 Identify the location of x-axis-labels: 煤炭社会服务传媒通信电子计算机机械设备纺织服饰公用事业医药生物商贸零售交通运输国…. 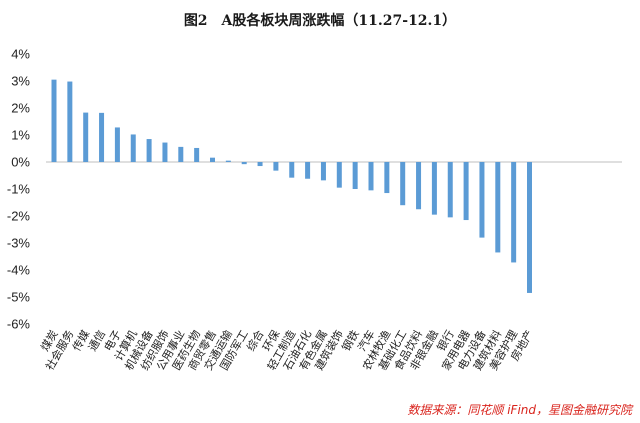
(287, 350).